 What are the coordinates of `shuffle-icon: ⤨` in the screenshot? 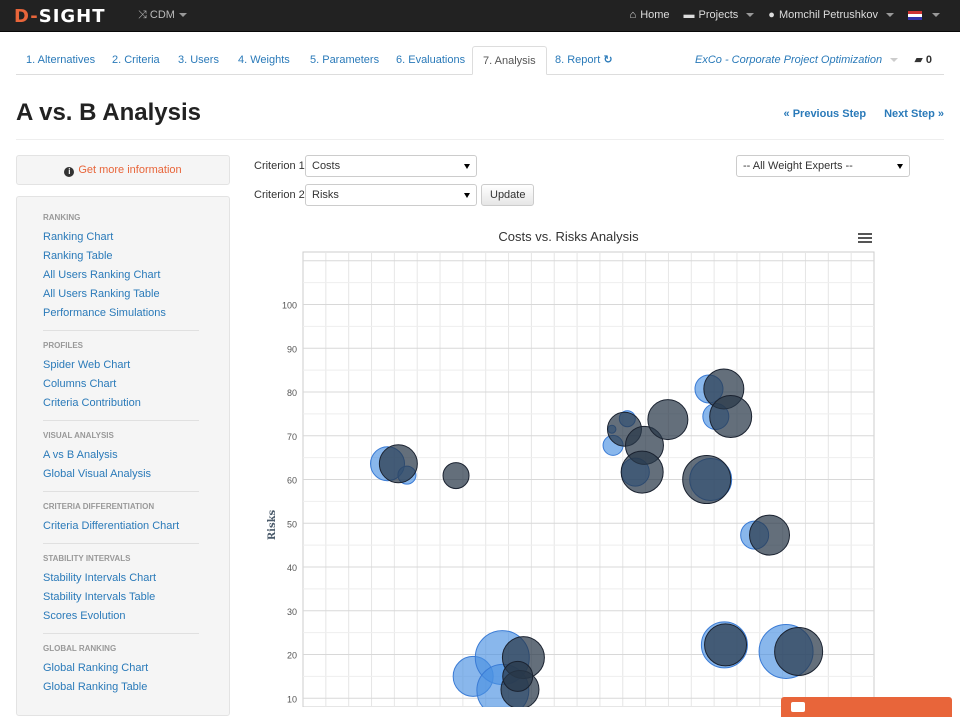 It's located at (142, 15).